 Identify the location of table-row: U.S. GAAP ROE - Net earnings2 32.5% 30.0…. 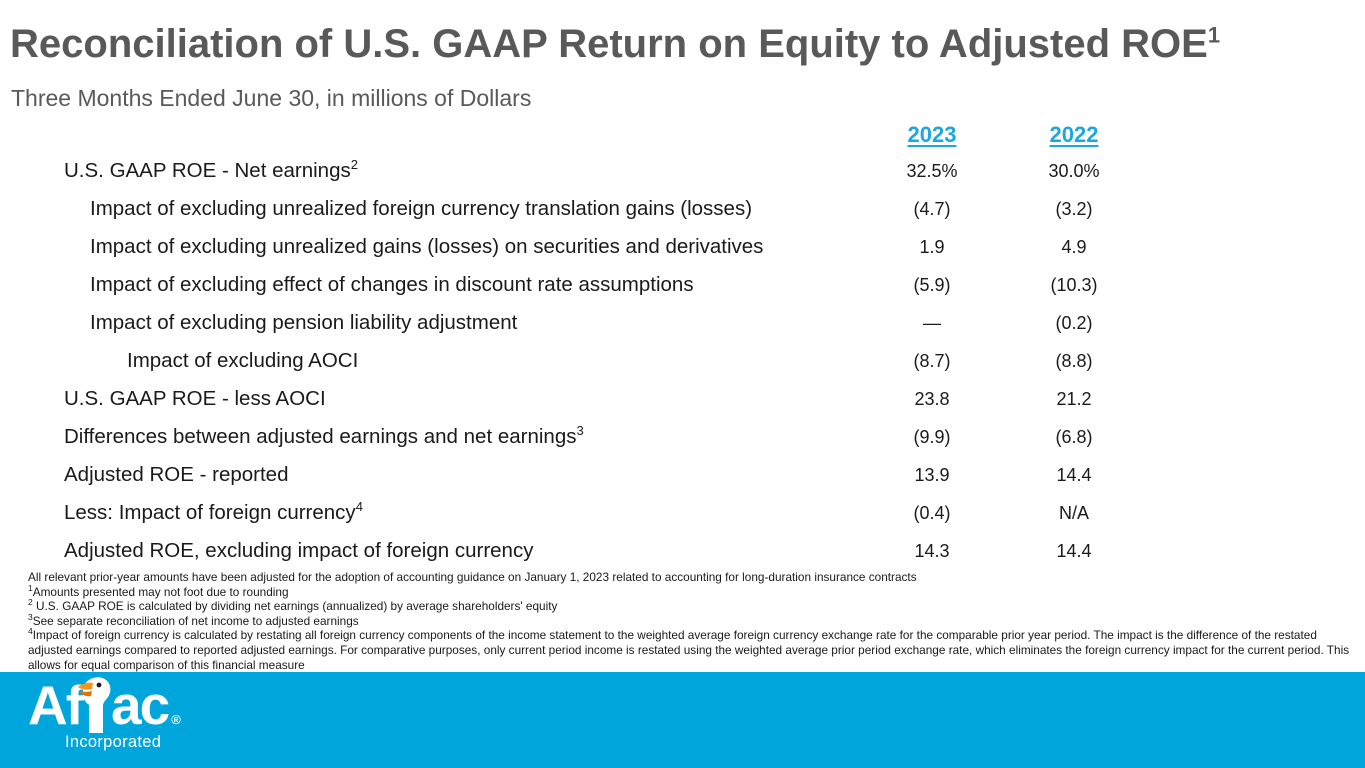
(682, 171).